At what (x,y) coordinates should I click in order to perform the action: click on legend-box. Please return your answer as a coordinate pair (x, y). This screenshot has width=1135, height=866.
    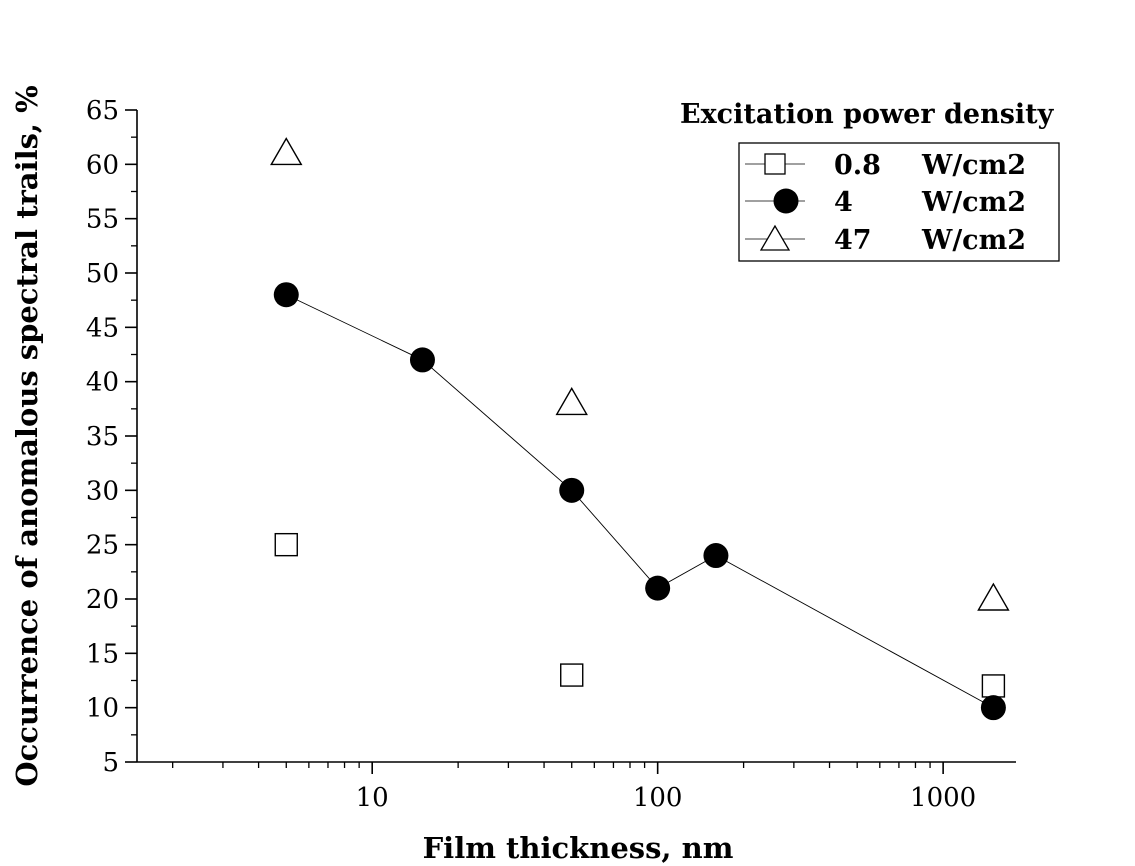
    Looking at the image, I should click on (899, 202).